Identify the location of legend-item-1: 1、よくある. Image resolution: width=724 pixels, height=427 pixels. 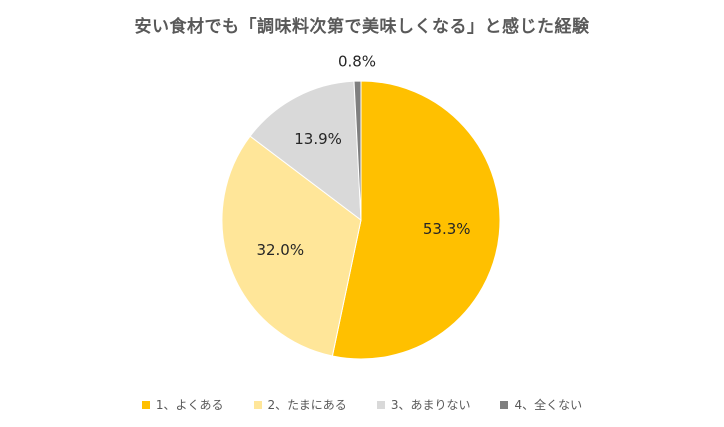
(182, 404).